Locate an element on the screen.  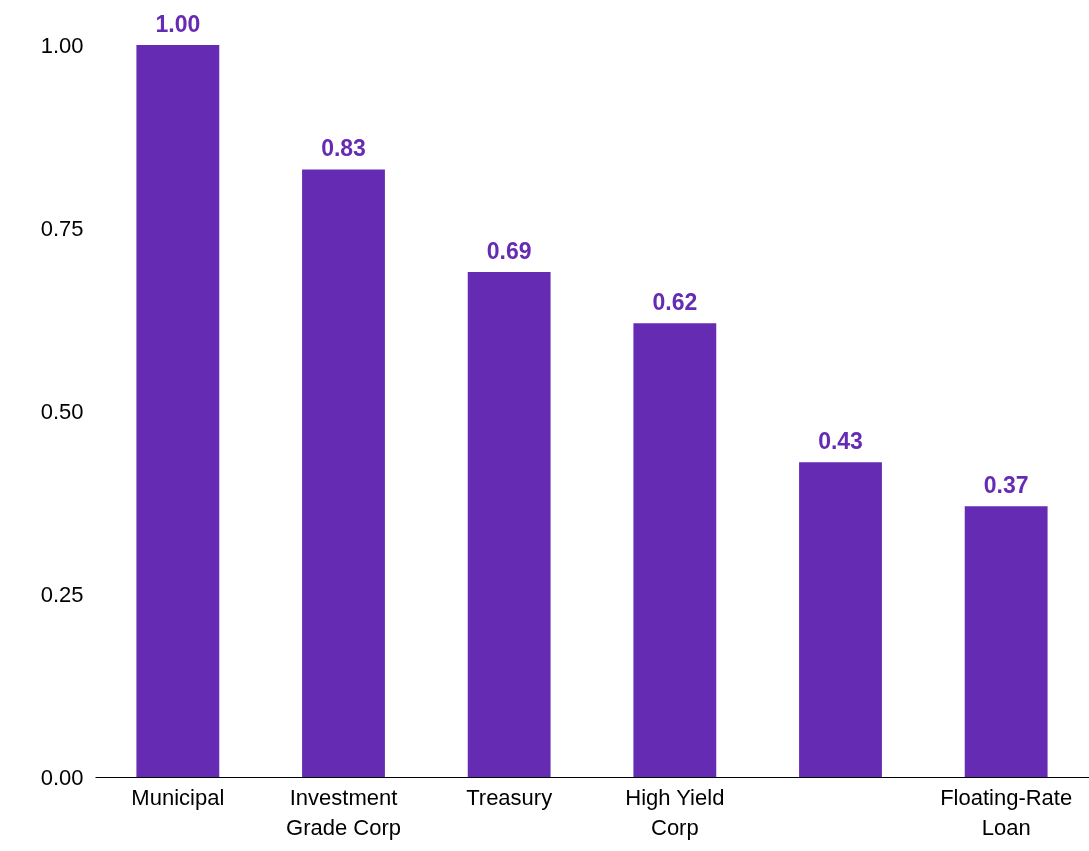
data-label: 0.37 is located at coordinates (1006, 485).